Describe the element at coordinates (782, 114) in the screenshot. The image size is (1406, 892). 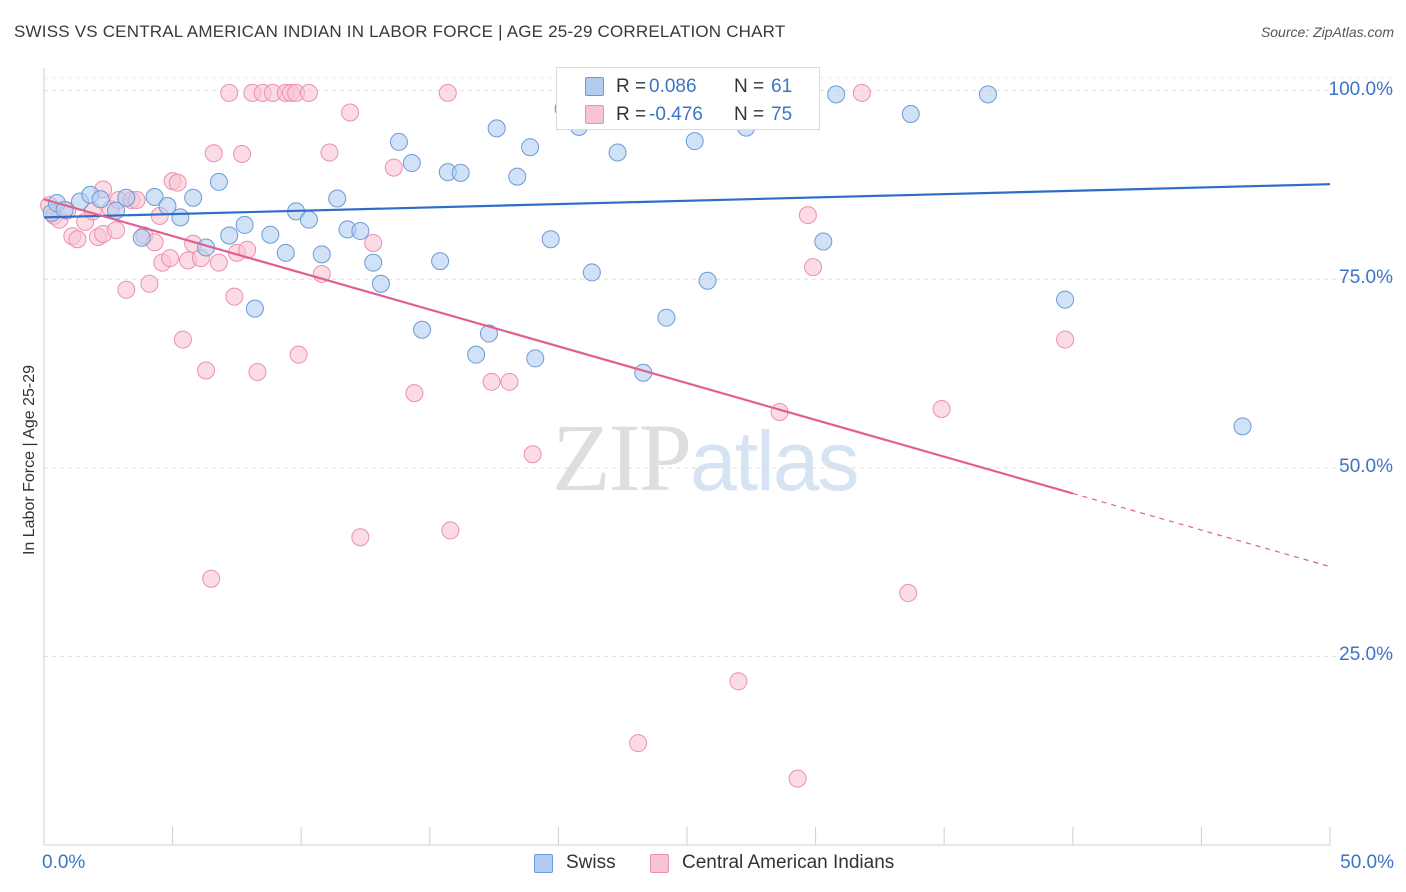
I see `cai-n-value: 75` at that location.